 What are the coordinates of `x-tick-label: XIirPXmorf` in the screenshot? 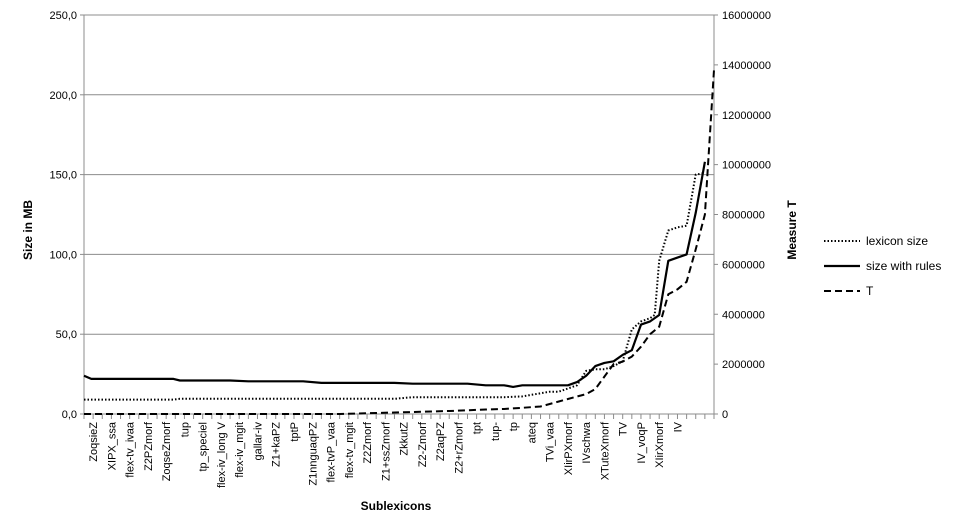 It's located at (569, 448).